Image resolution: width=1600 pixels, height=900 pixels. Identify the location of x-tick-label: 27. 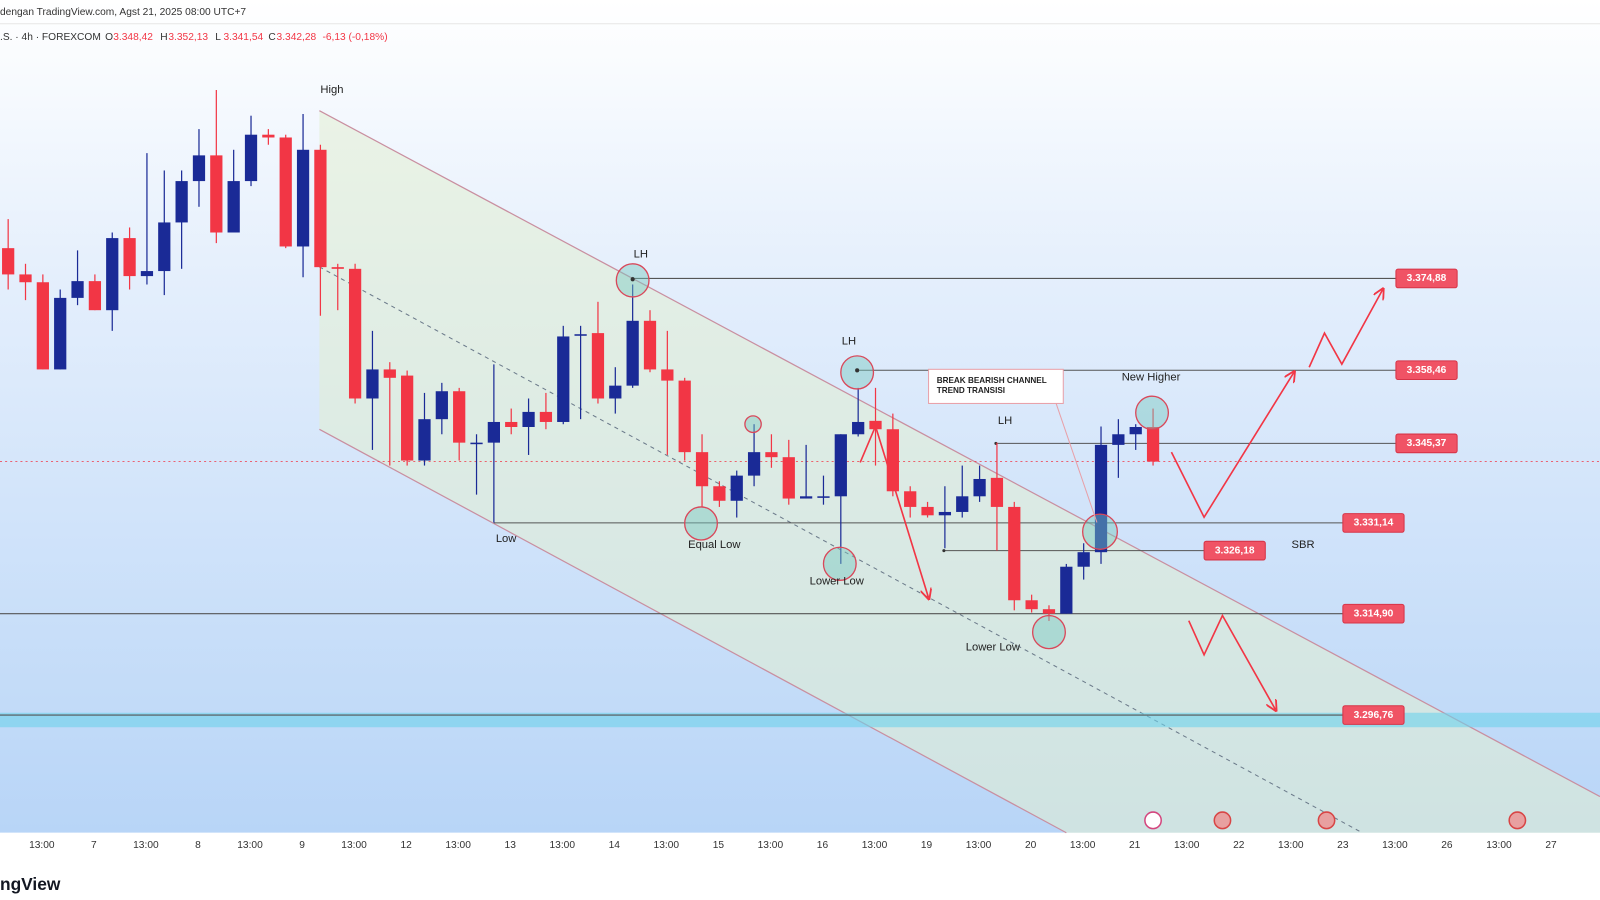
(1551, 845).